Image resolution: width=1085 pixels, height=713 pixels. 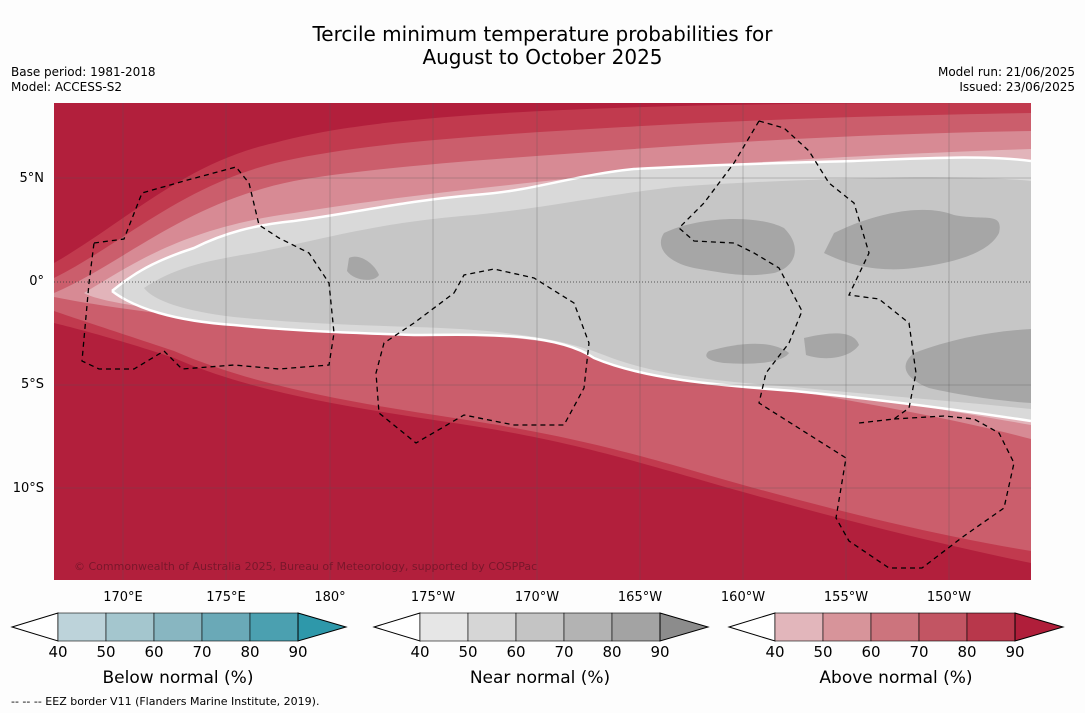 I want to click on colorbar-above-tick-60: 60, so click(x=871, y=652).